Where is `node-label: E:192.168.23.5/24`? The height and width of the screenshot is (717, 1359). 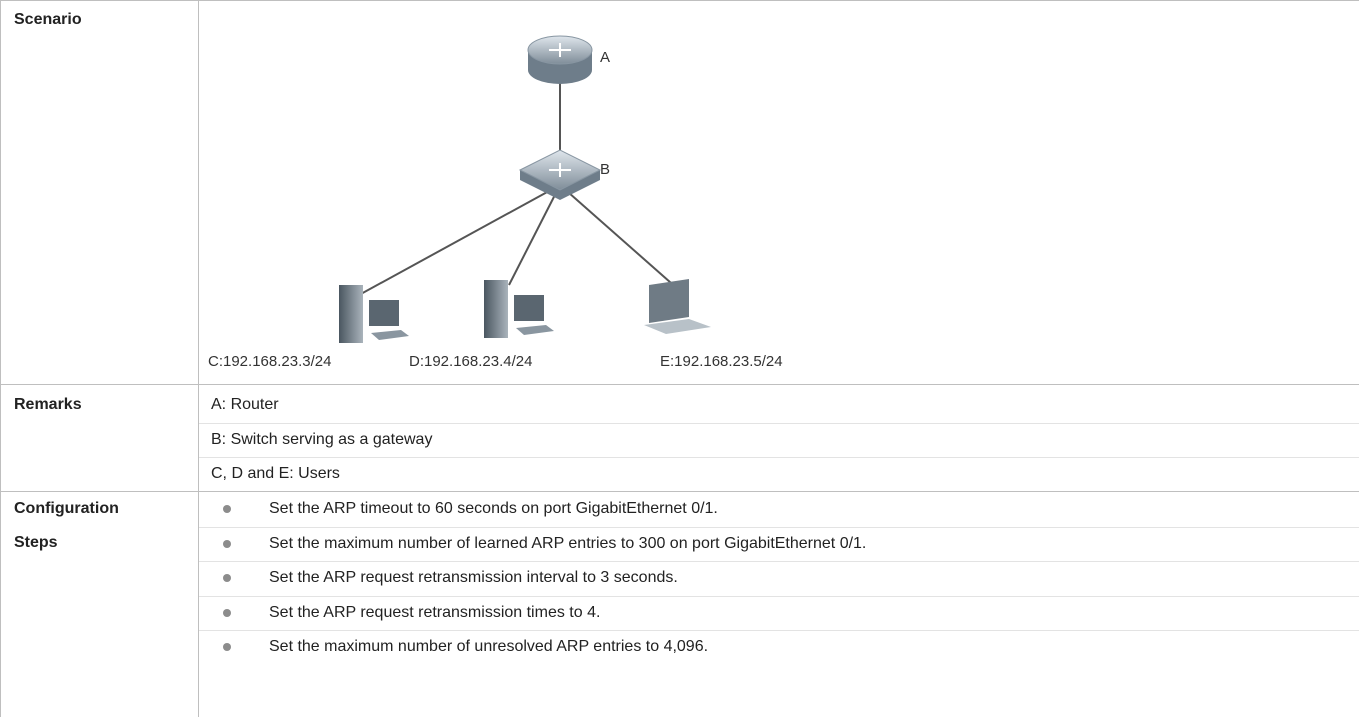
node-label: E:192.168.23.5/24 is located at coordinates (721, 361).